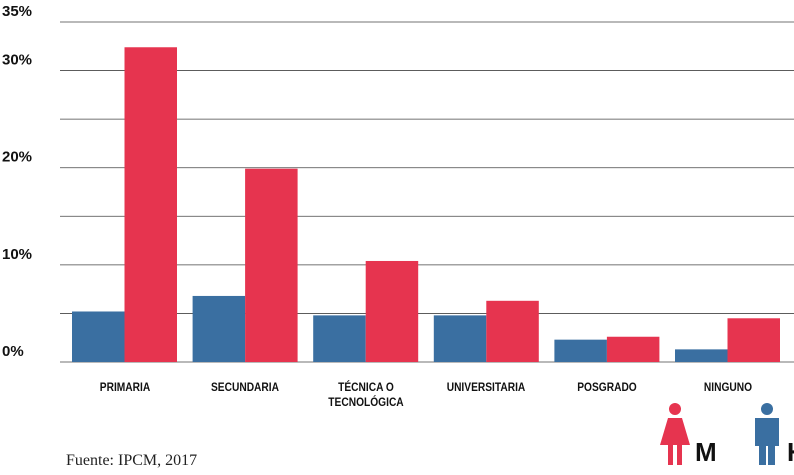 The height and width of the screenshot is (475, 794). What do you see at coordinates (17, 60) in the screenshot?
I see `y-tick-label: 30%` at bounding box center [17, 60].